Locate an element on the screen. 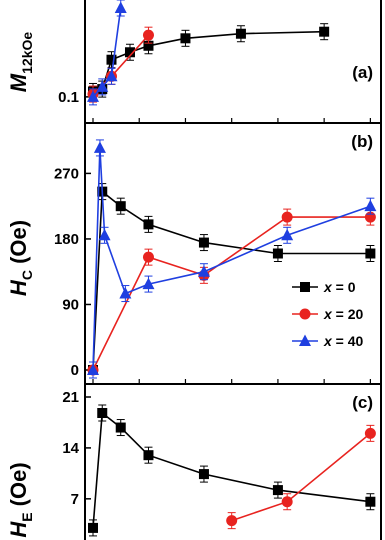  panel-b-ytick-label: 0 is located at coordinates (75, 370).